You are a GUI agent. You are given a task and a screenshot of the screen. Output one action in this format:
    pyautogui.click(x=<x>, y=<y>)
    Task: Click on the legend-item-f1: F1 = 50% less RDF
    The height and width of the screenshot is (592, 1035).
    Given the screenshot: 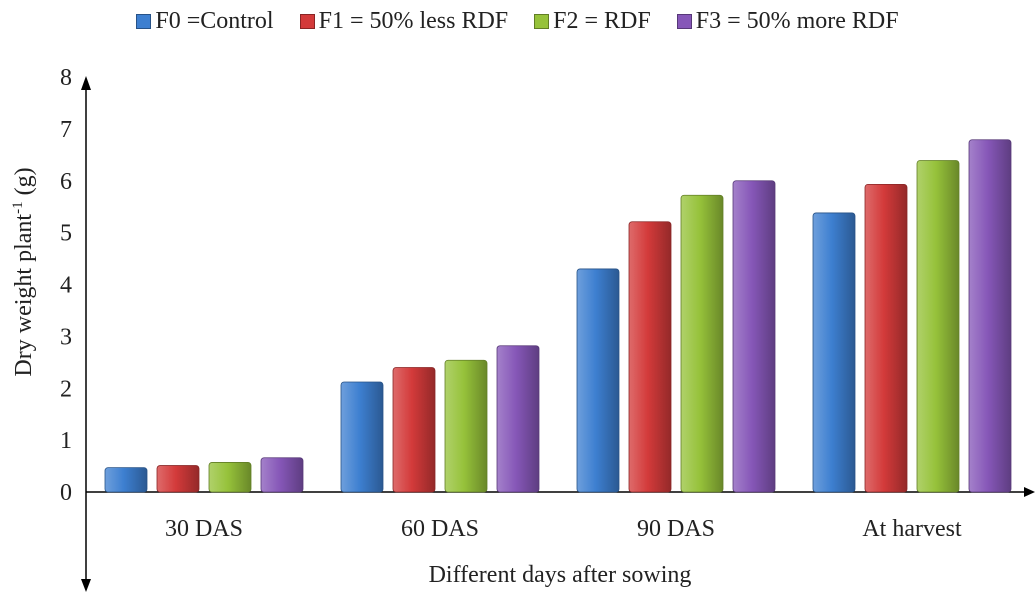 What is the action you would take?
    pyautogui.click(x=404, y=21)
    